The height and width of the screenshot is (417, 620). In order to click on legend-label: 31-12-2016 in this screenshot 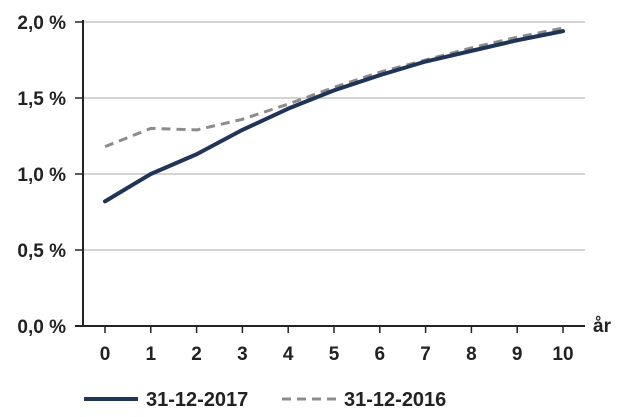, I will do `click(395, 400)`.